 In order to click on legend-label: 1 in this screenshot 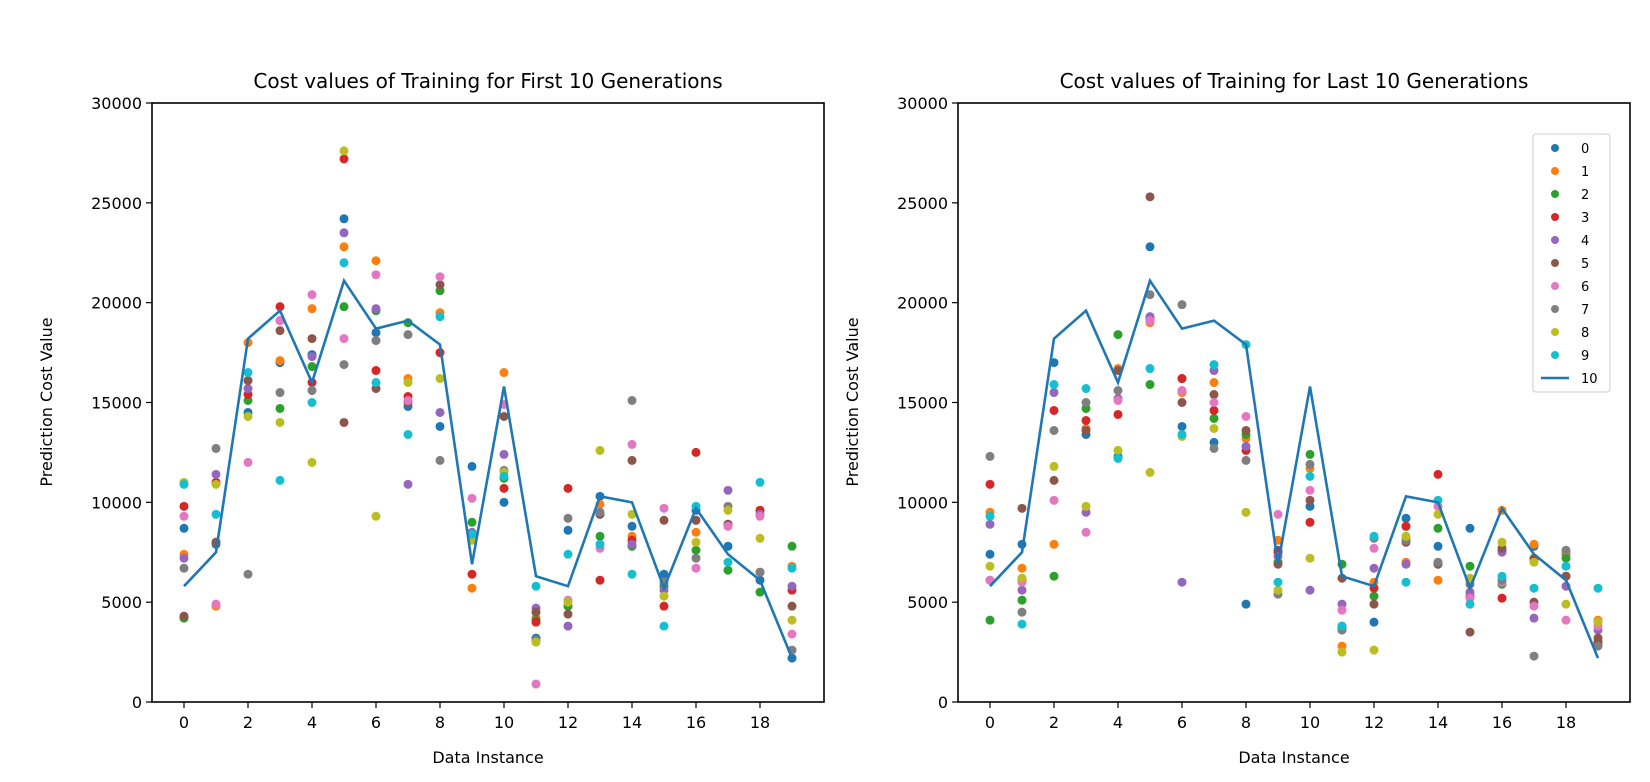, I will do `click(1585, 172)`.